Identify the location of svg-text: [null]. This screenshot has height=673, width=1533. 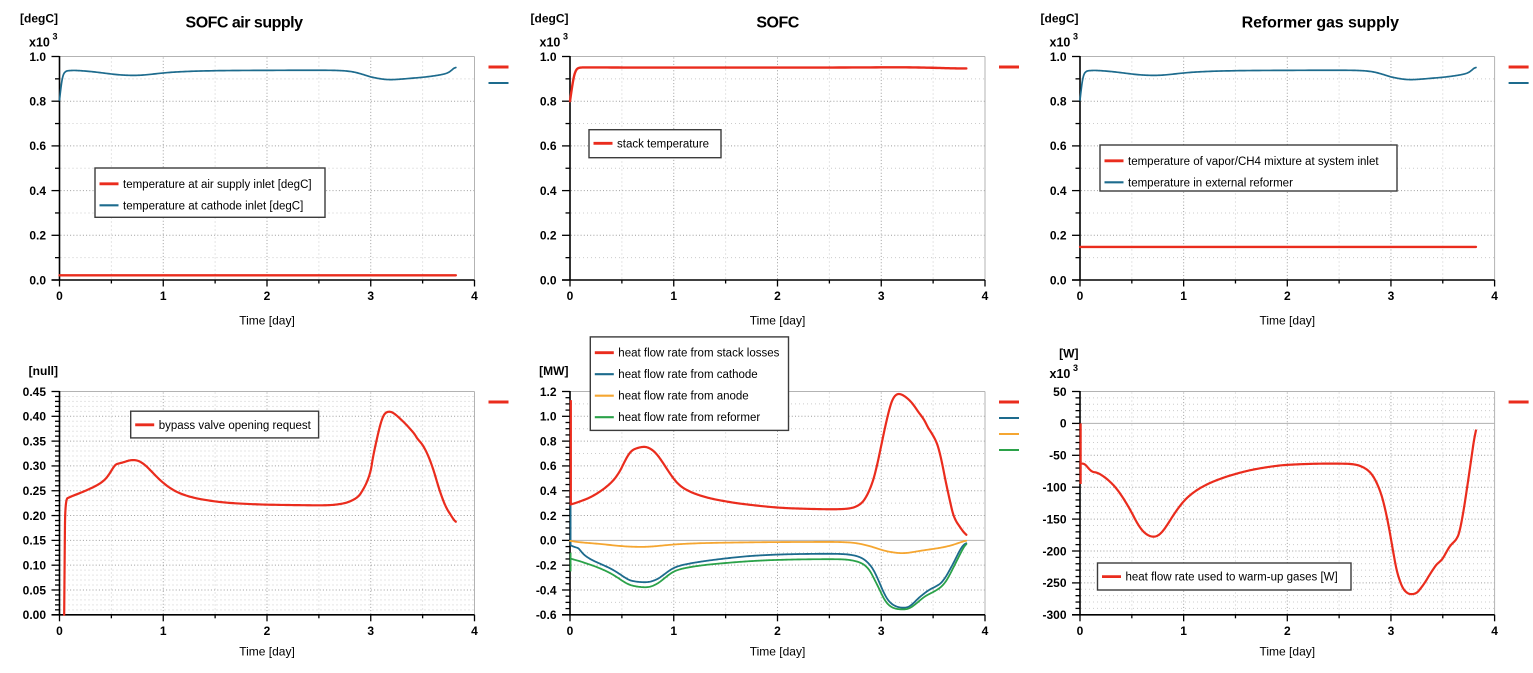
(43, 371).